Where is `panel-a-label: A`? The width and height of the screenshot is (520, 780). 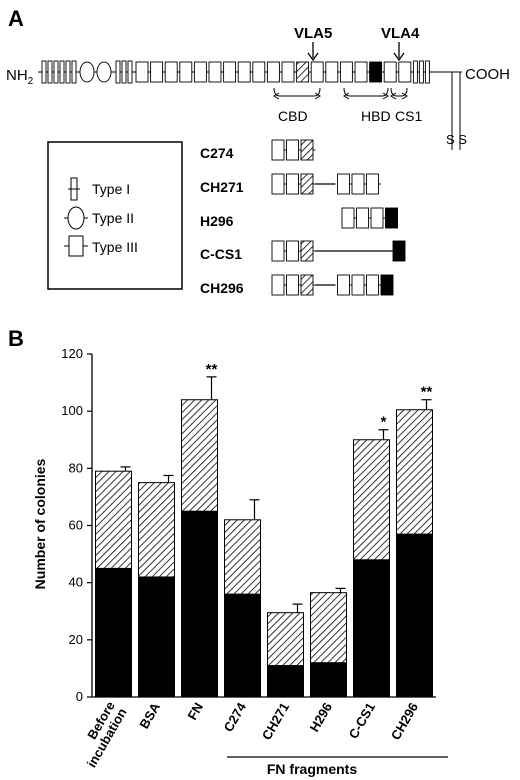 panel-a-label: A is located at coordinates (16, 18).